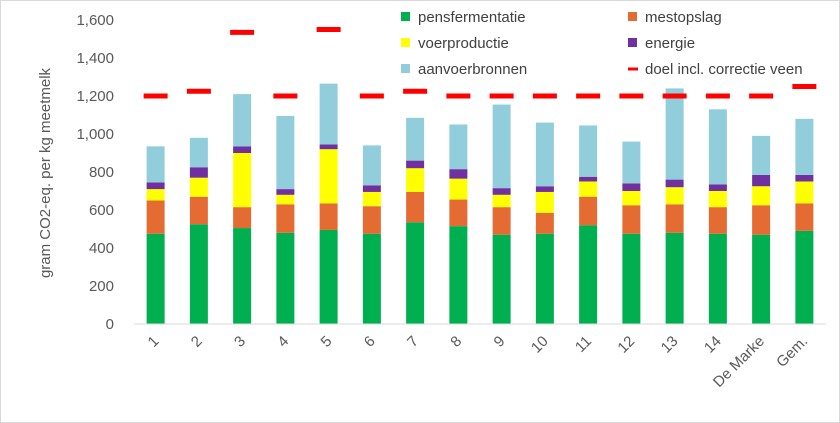 This screenshot has width=840, height=423. What do you see at coordinates (500, 342) in the screenshot?
I see `x-tick-label: 9` at bounding box center [500, 342].